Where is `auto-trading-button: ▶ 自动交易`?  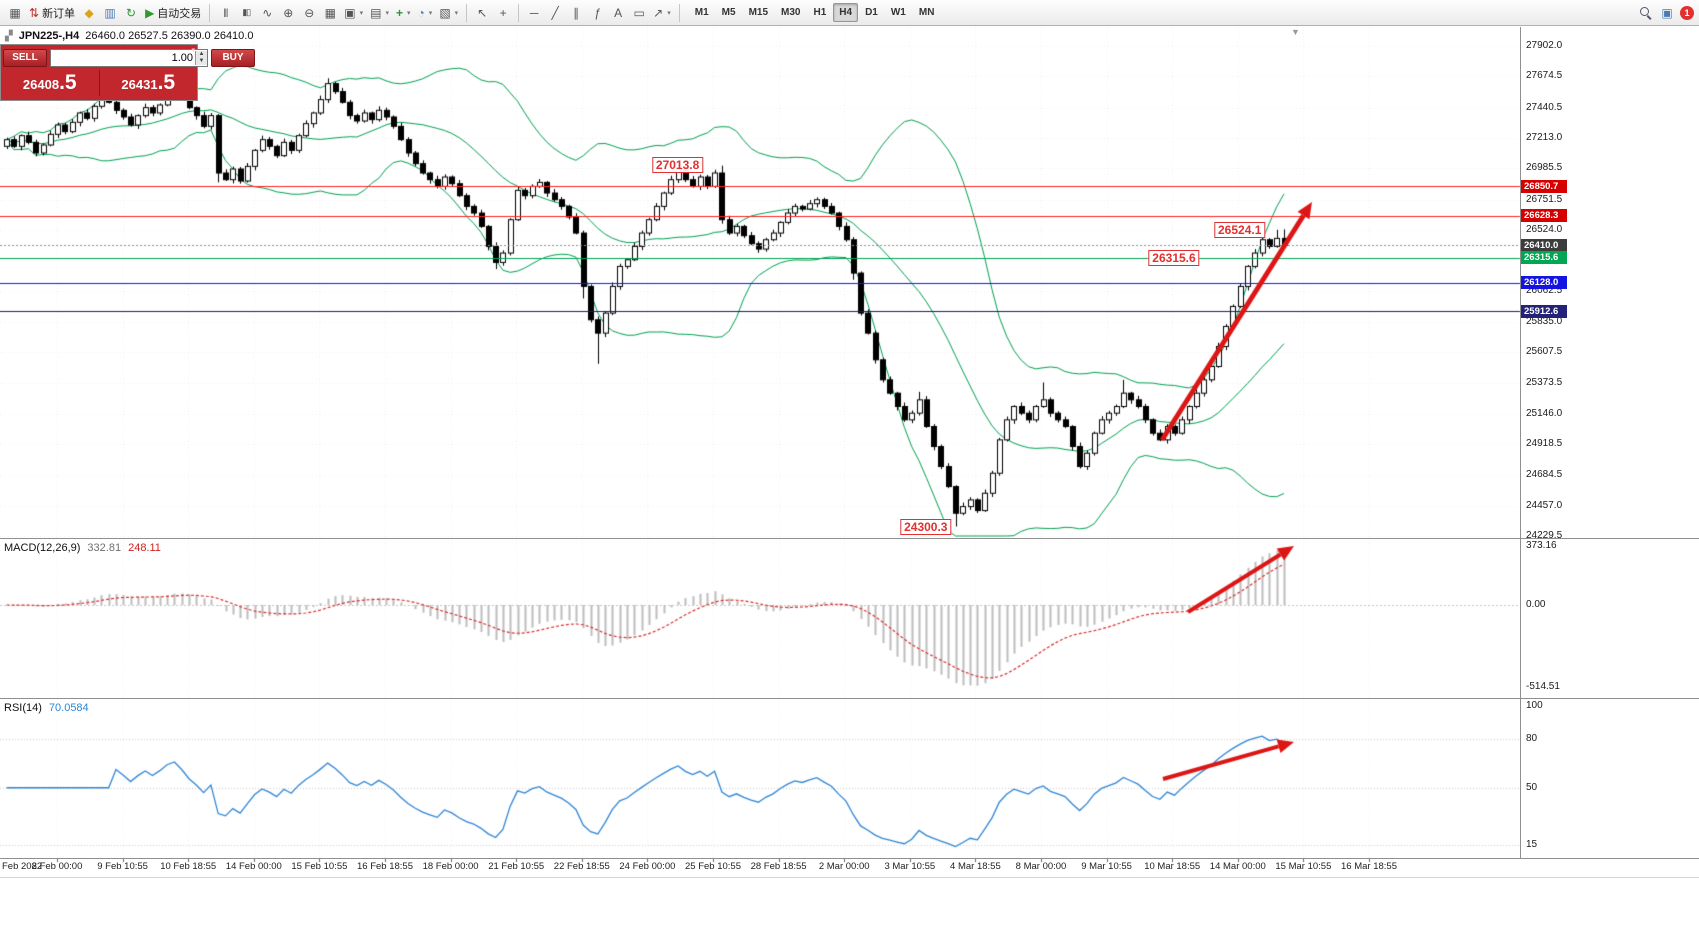 auto-trading-button: ▶ 自动交易 is located at coordinates (173, 13).